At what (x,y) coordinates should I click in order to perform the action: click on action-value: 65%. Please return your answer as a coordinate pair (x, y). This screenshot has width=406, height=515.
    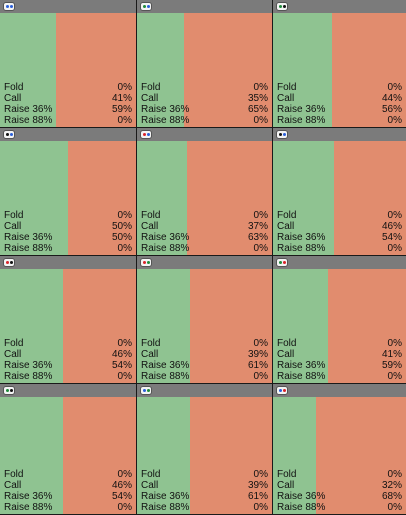
    Looking at the image, I should click on (257, 109).